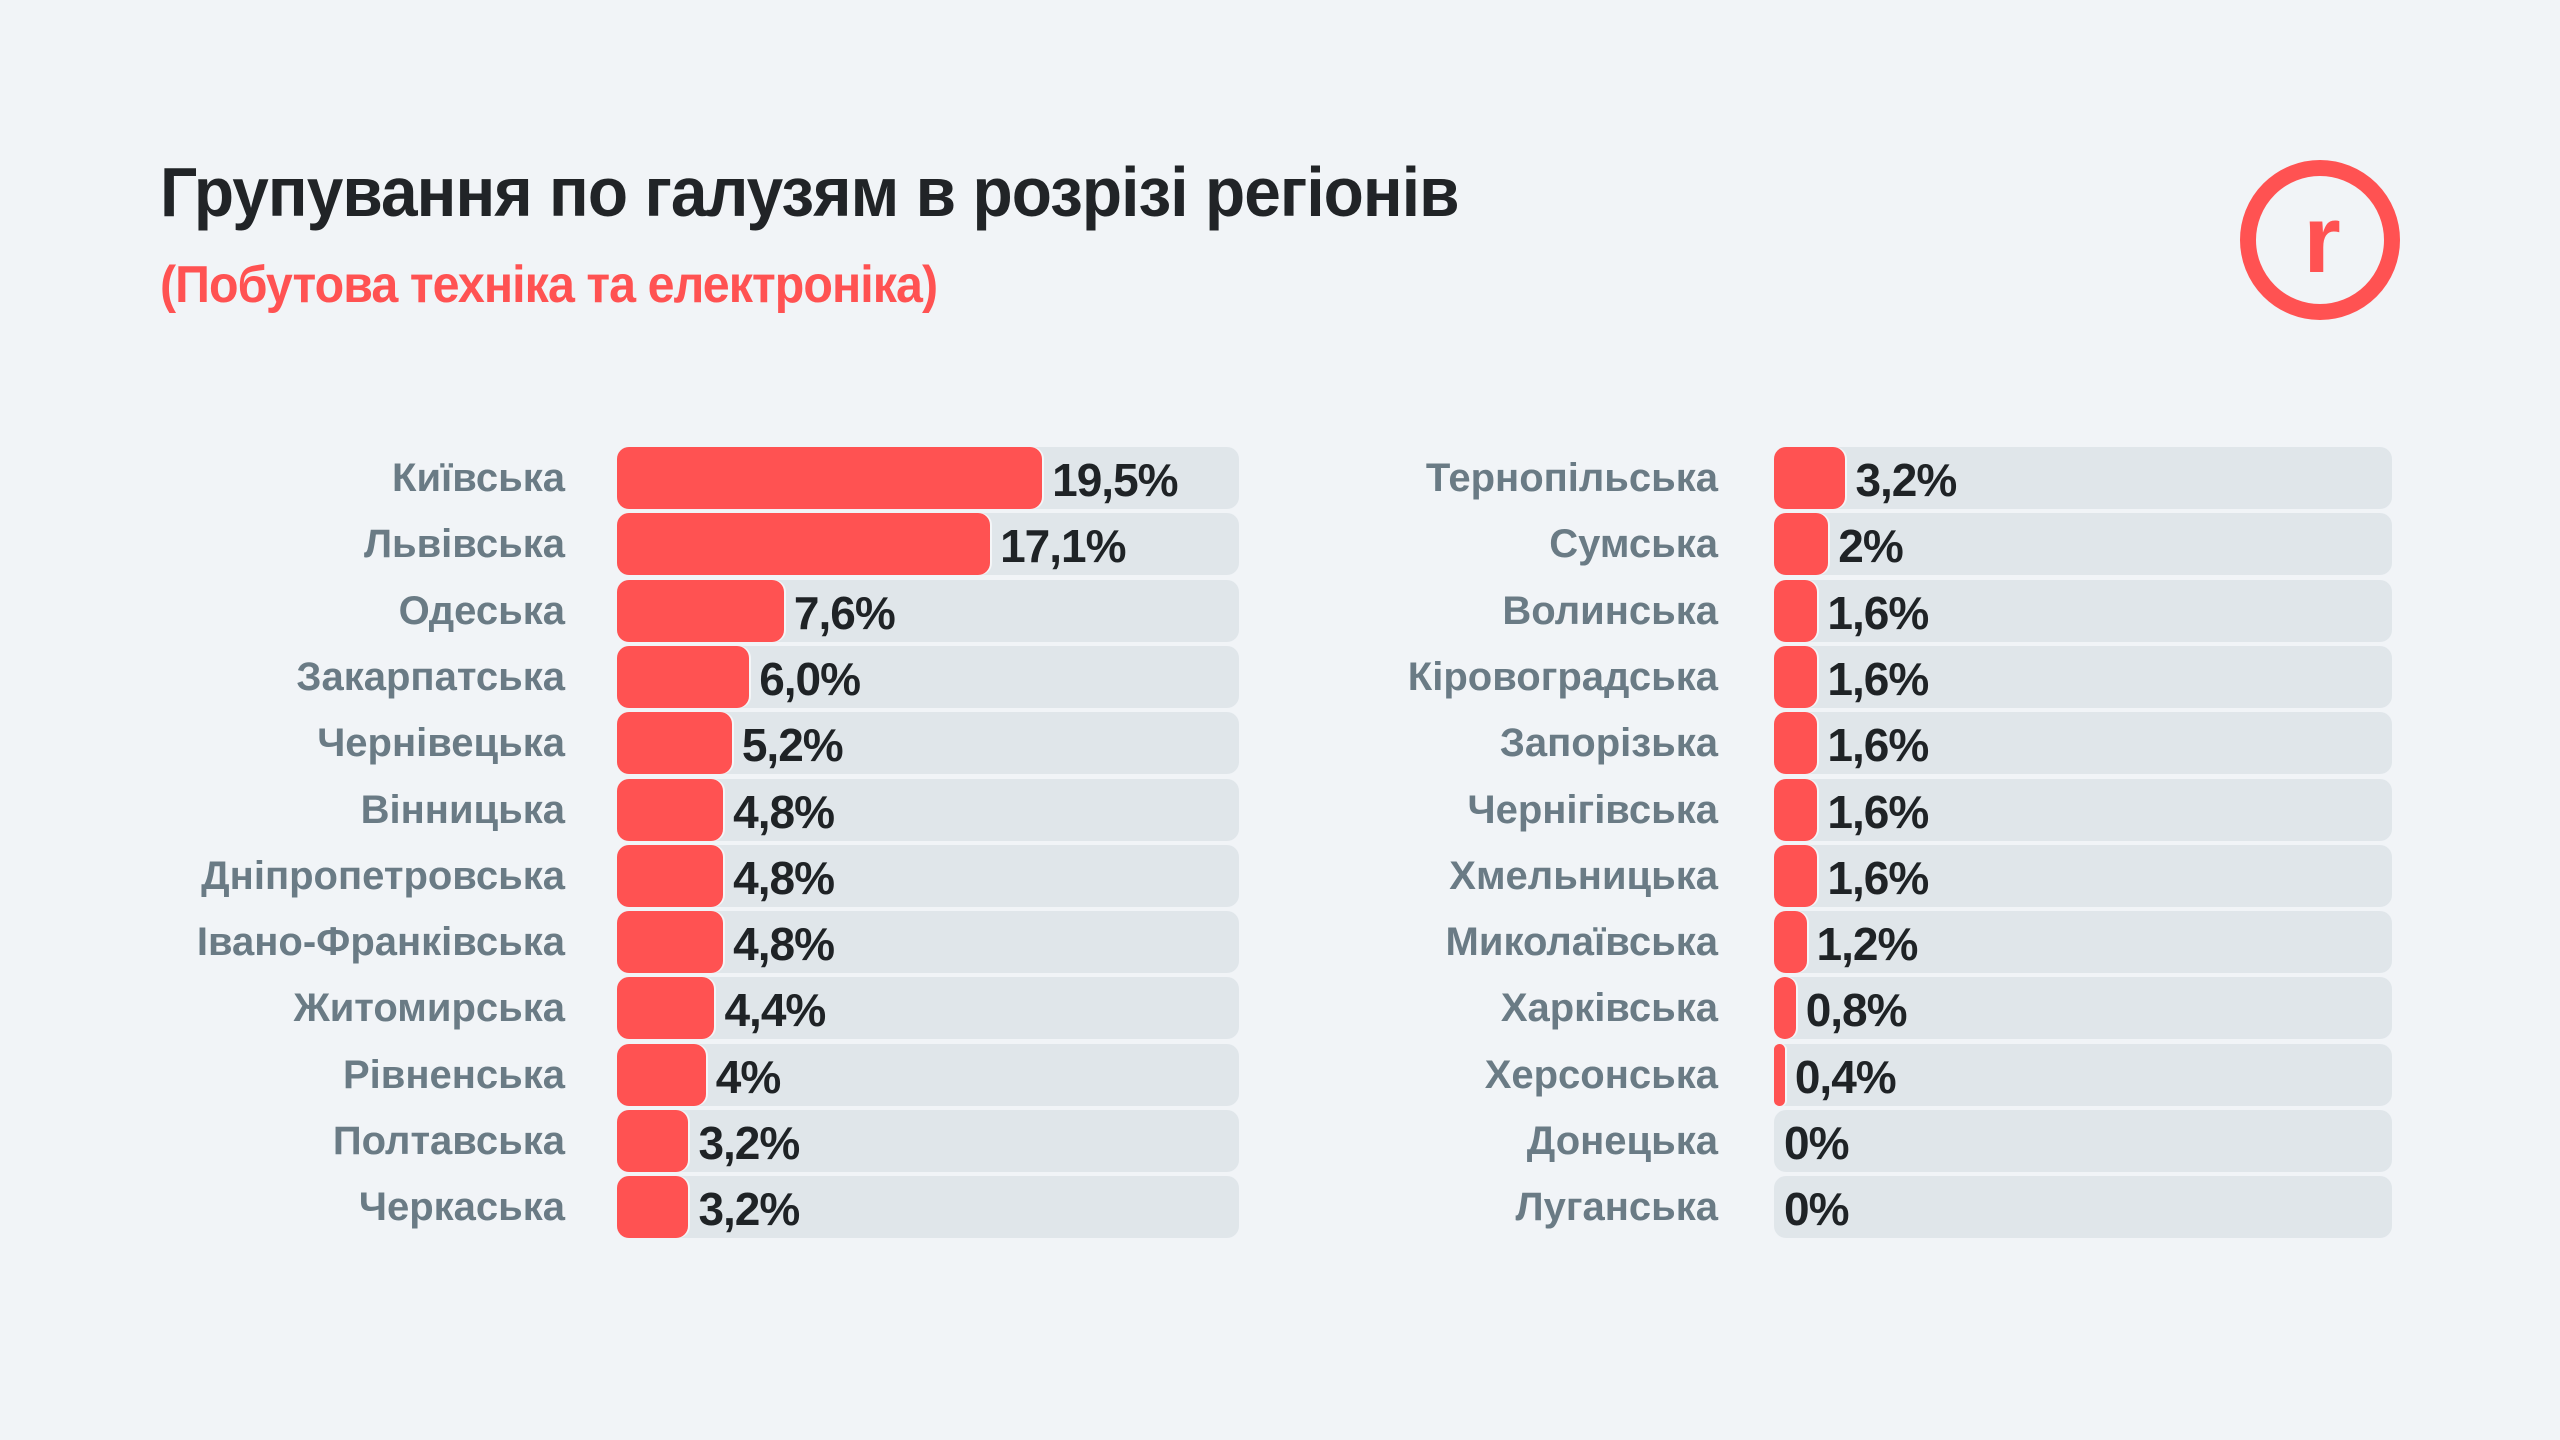  What do you see at coordinates (1616, 1207) in the screenshot?
I see `category-label: Луганська` at bounding box center [1616, 1207].